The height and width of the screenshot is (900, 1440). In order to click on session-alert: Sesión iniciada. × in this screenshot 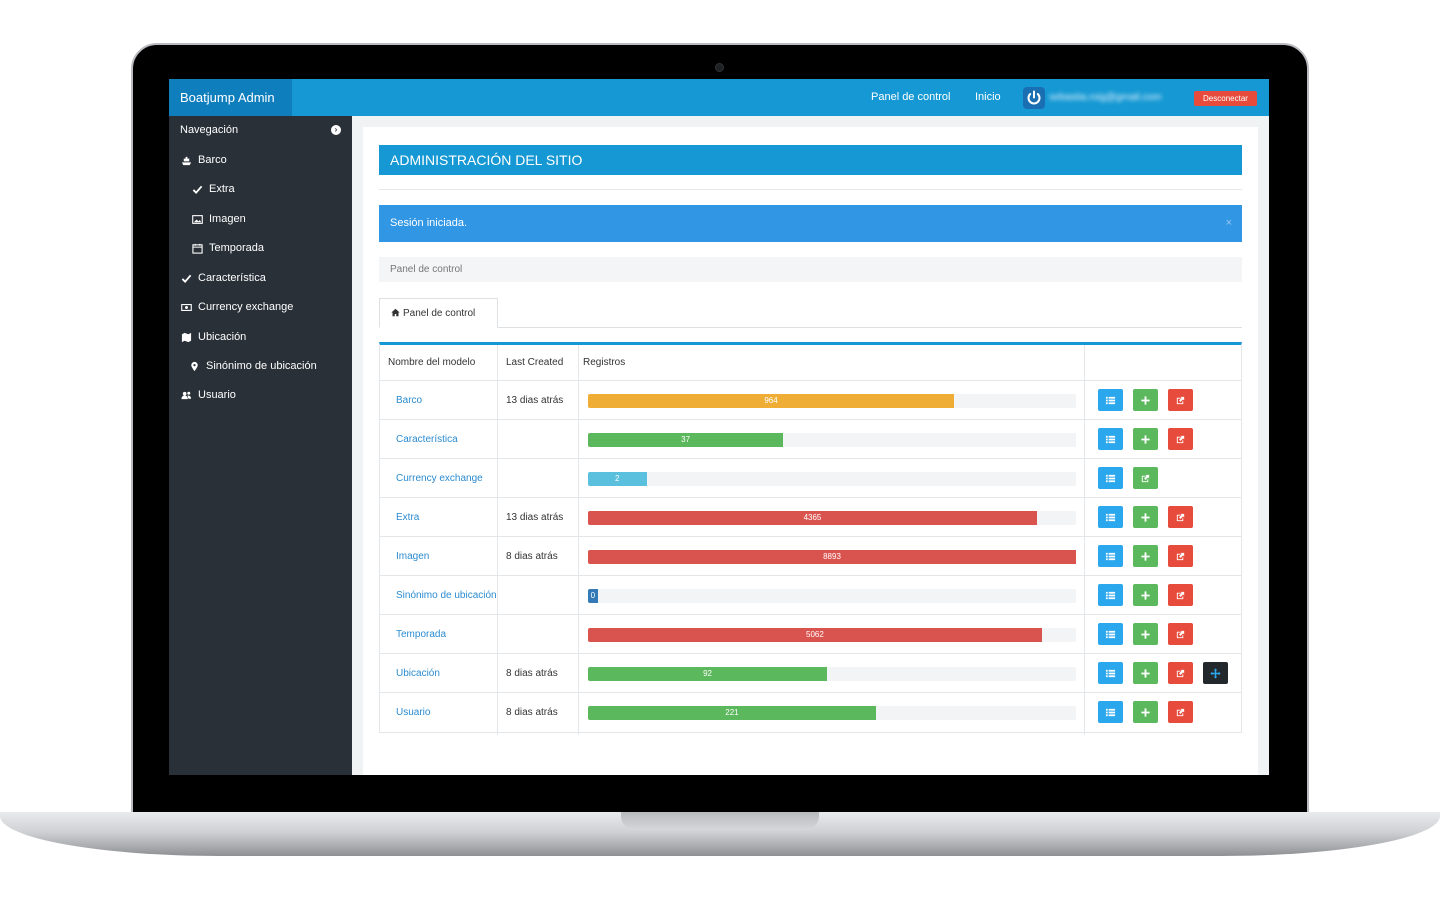, I will do `click(810, 223)`.